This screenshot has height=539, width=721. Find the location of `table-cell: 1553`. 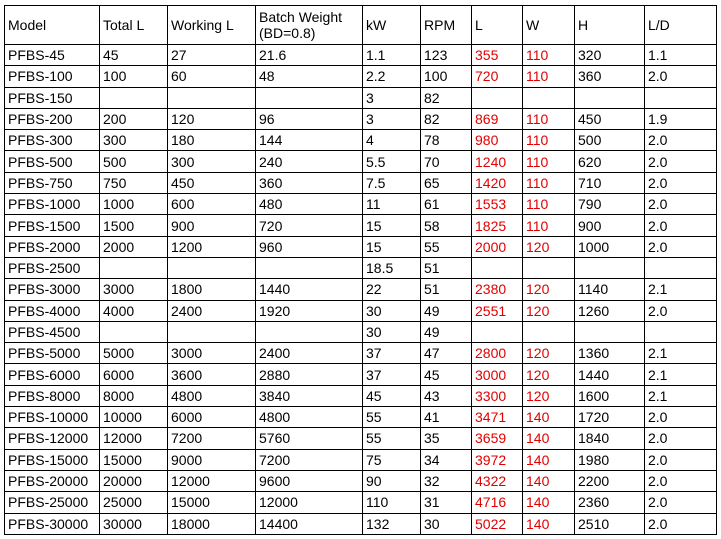

table-cell: 1553 is located at coordinates (497, 204).